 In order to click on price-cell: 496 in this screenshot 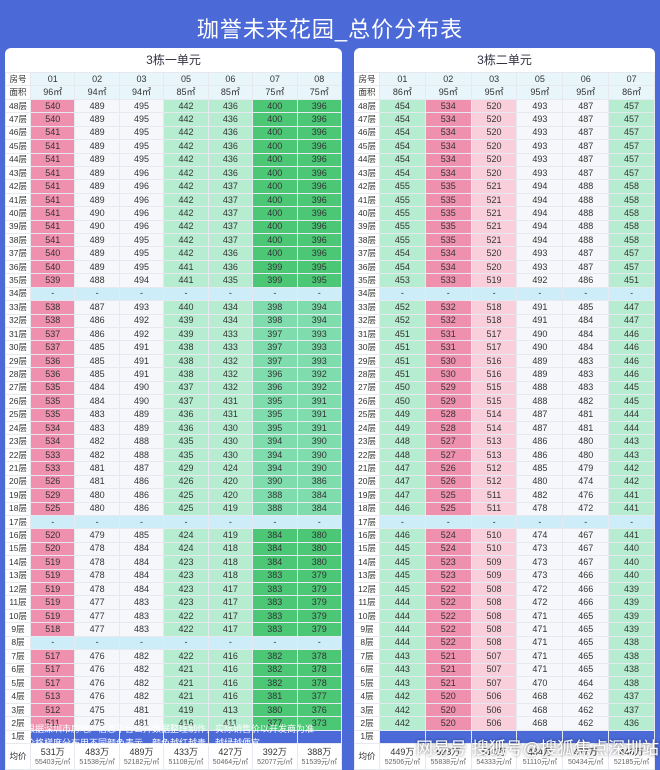, I will do `click(141, 173)`.